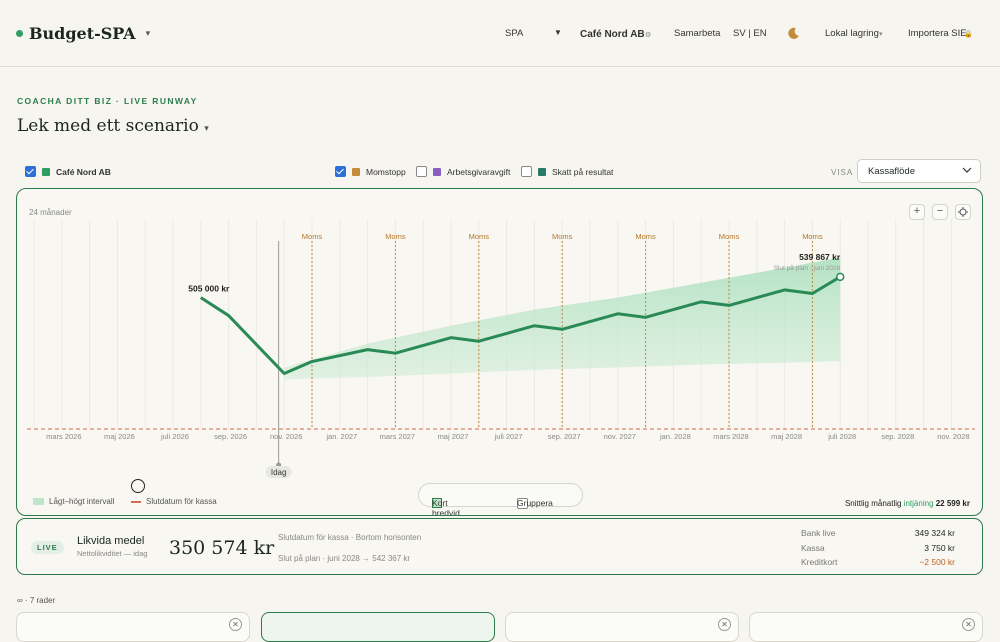  Describe the element at coordinates (818, 533) in the screenshot. I see `account-name: Bank live` at that location.